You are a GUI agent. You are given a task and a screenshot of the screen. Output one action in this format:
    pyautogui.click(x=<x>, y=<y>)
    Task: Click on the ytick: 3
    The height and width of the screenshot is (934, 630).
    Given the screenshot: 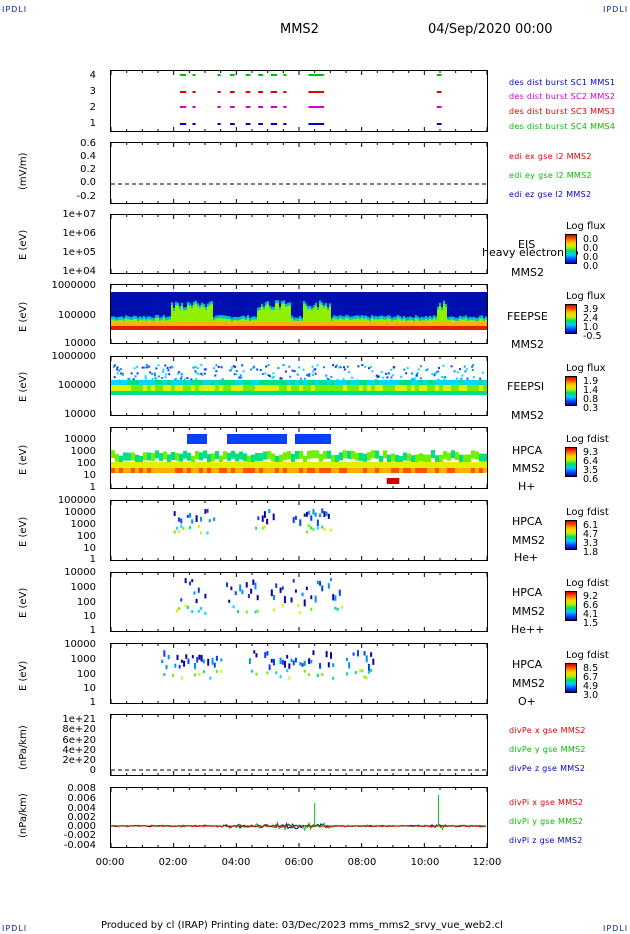 What is the action you would take?
    pyautogui.click(x=92, y=91)
    